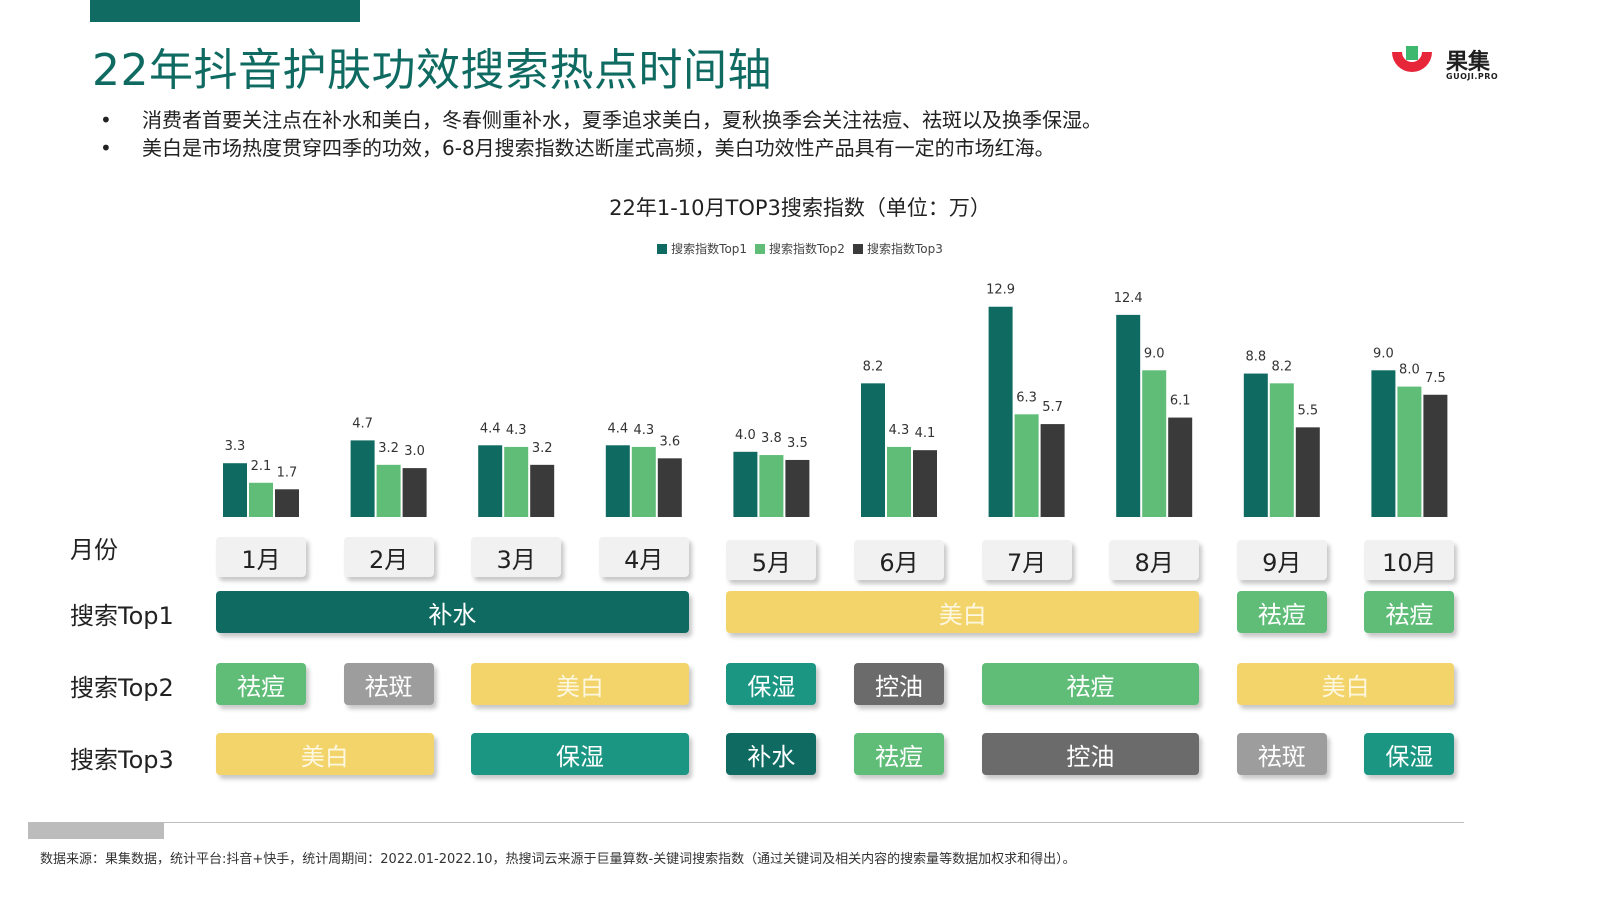 The image size is (1600, 900). I want to click on data-label: 3.3, so click(235, 446).